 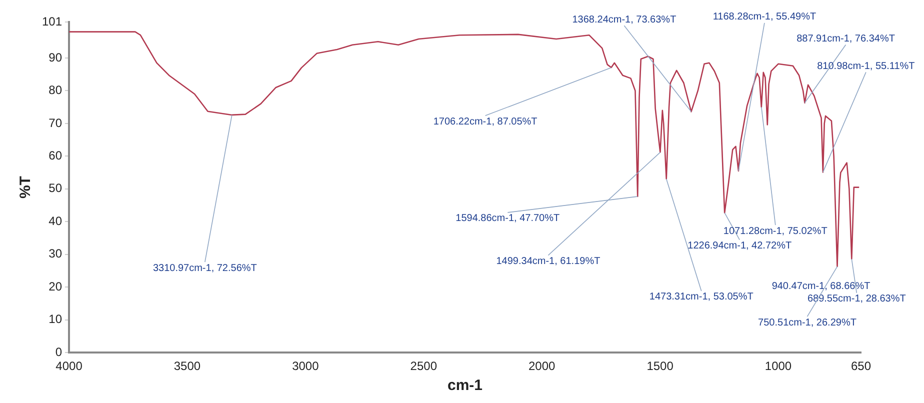 I want to click on x-tick-label: 3500, so click(x=187, y=366).